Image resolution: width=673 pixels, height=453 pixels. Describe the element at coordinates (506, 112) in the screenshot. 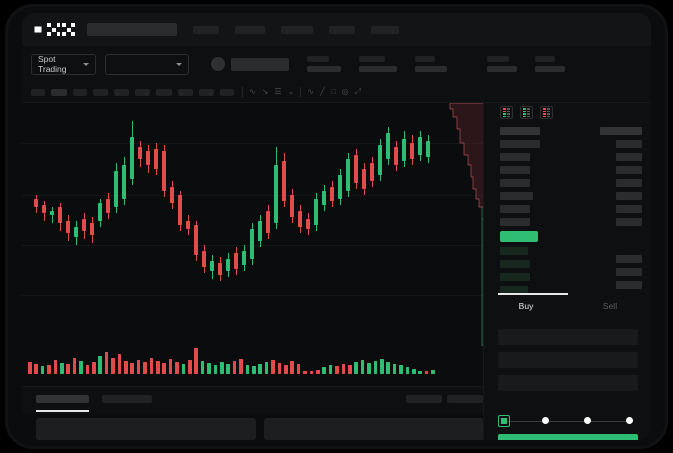

I see `orderbook-mode-both` at that location.